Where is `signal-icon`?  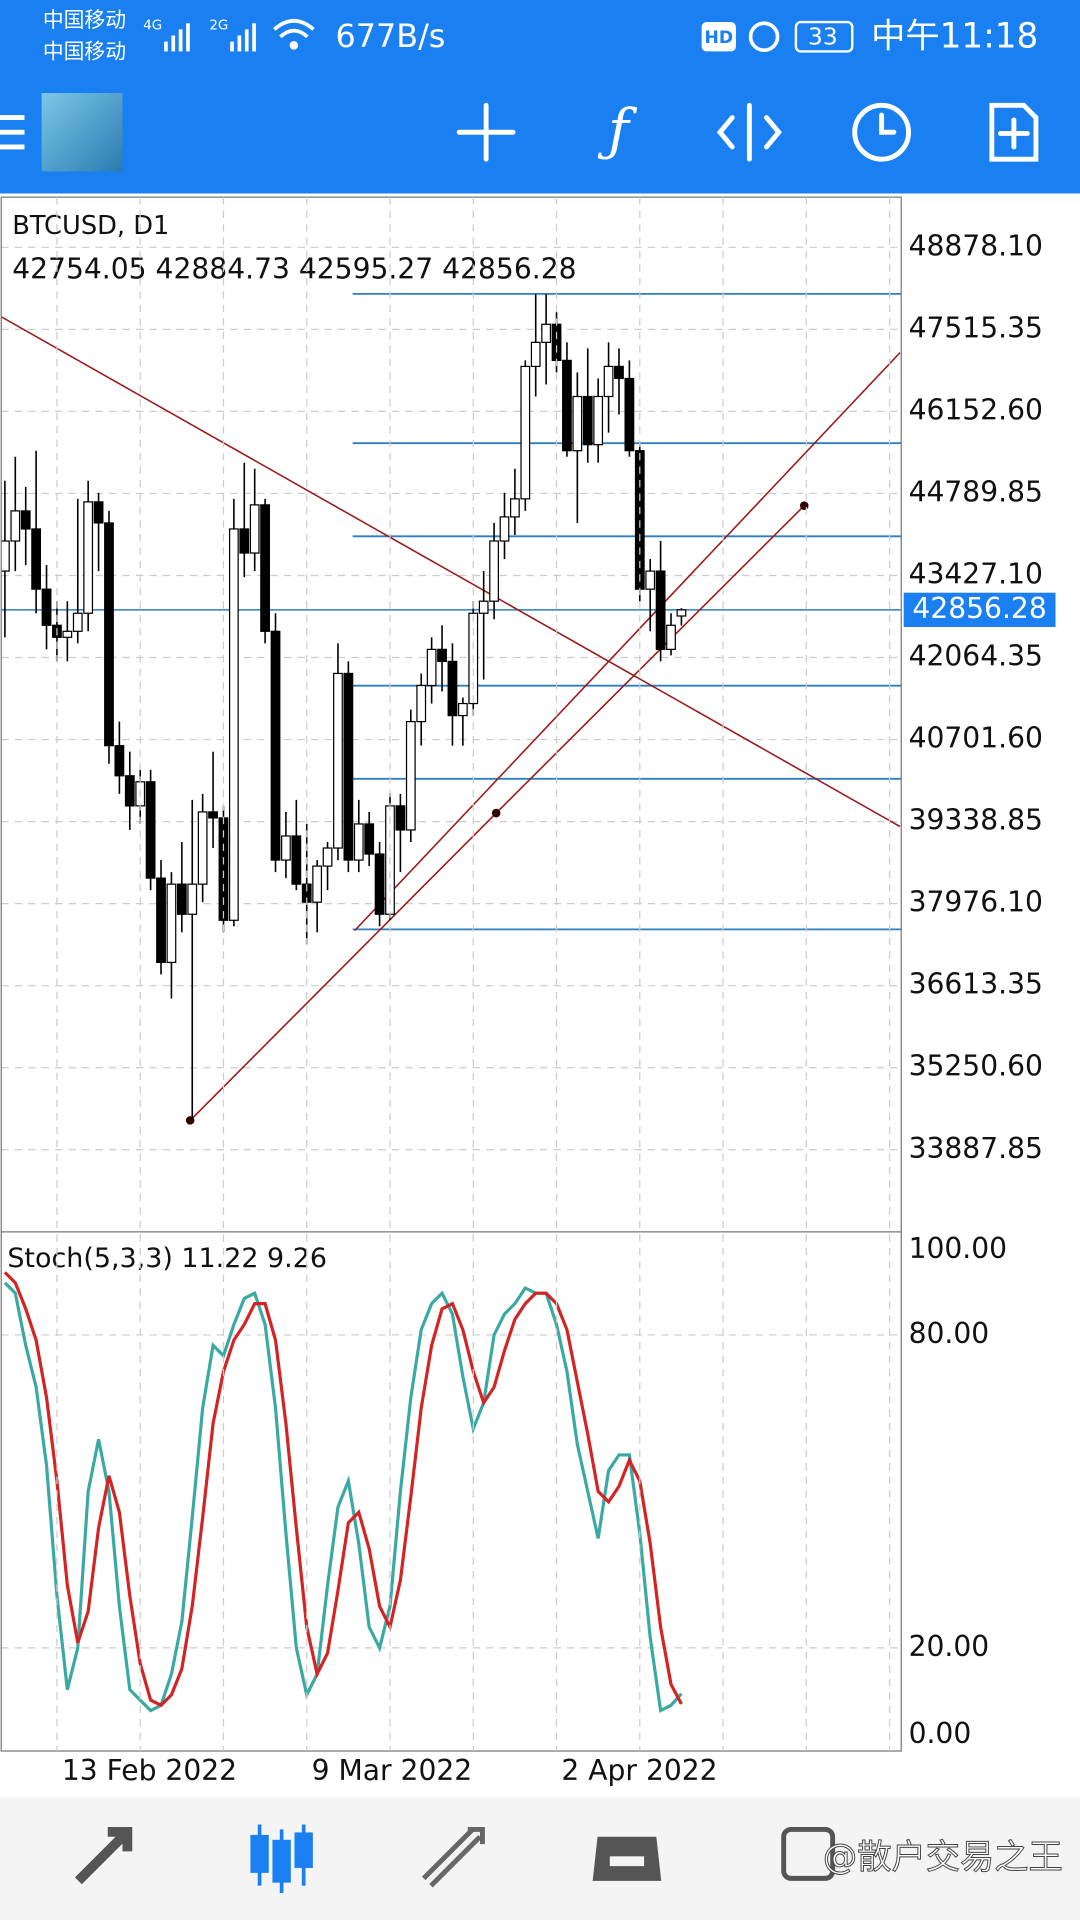 signal-icon is located at coordinates (210, 37).